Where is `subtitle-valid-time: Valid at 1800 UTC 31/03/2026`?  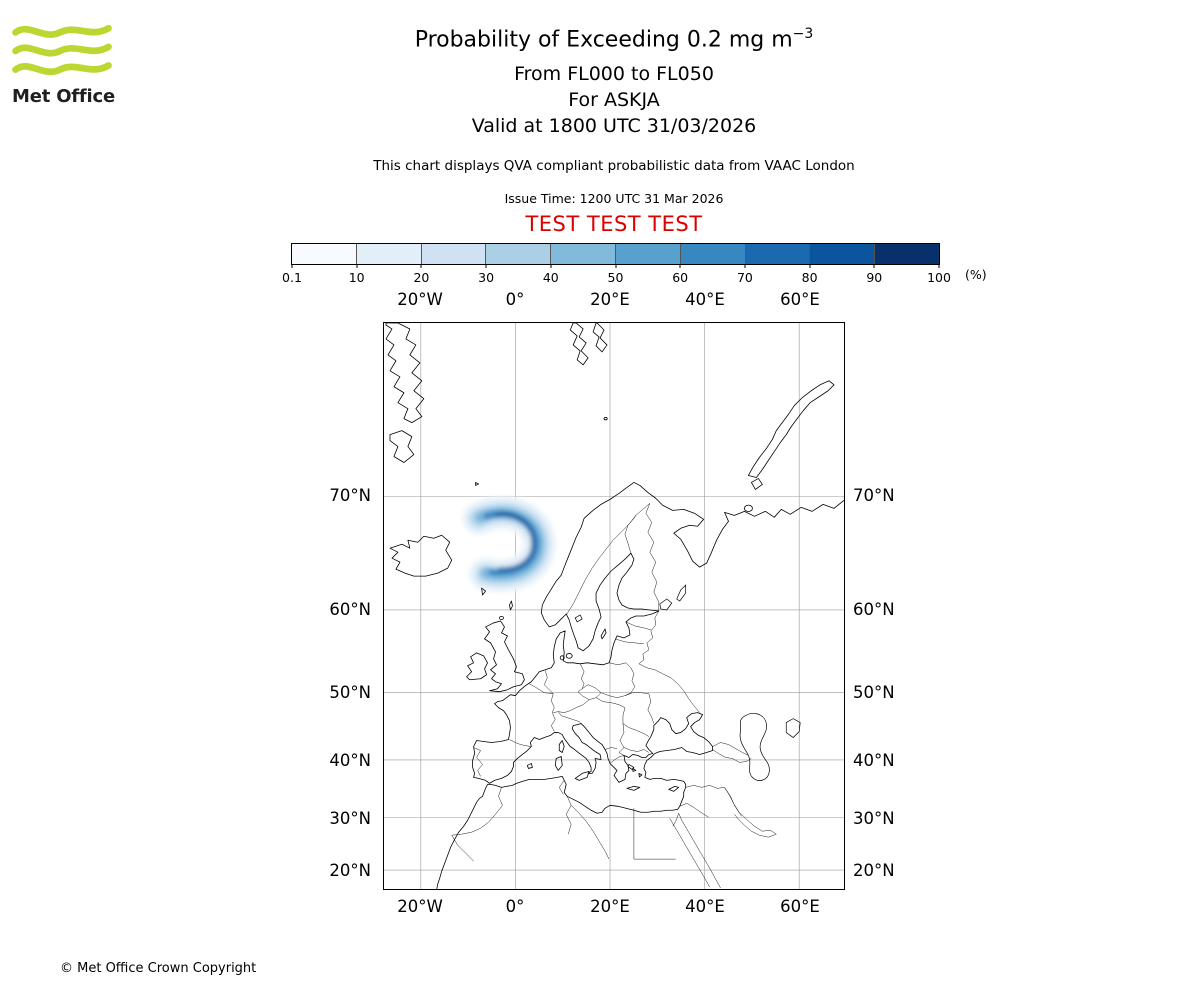 subtitle-valid-time: Valid at 1800 UTC 31/03/2026 is located at coordinates (614, 126).